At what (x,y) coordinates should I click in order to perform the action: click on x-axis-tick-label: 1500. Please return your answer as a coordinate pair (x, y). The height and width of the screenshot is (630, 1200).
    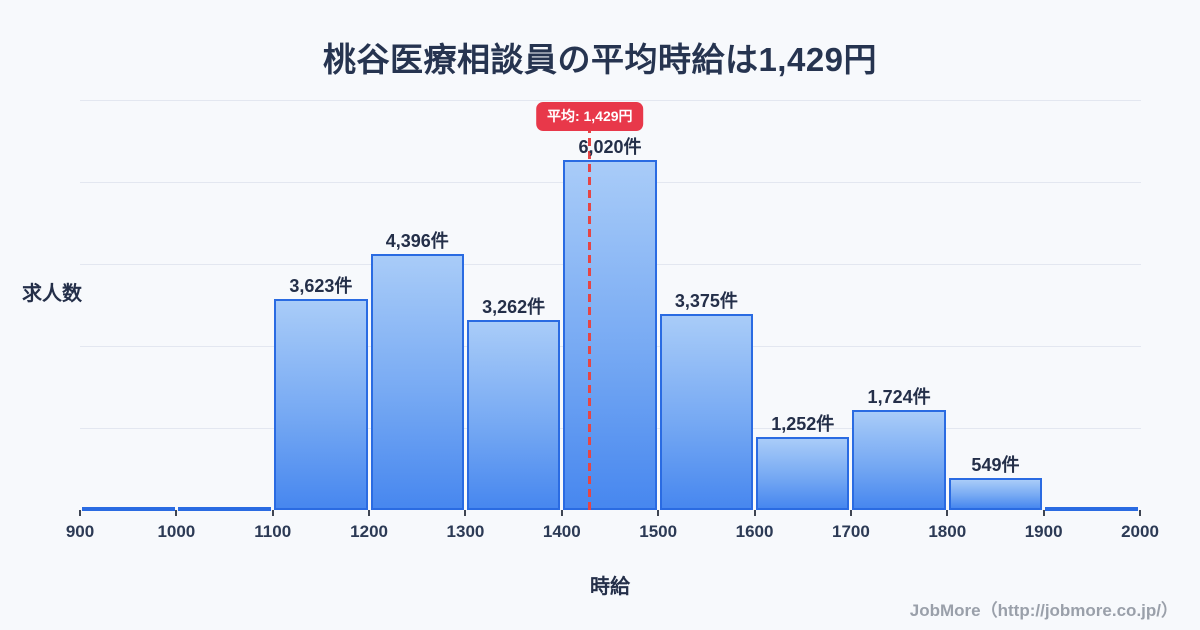
    Looking at the image, I should click on (658, 531).